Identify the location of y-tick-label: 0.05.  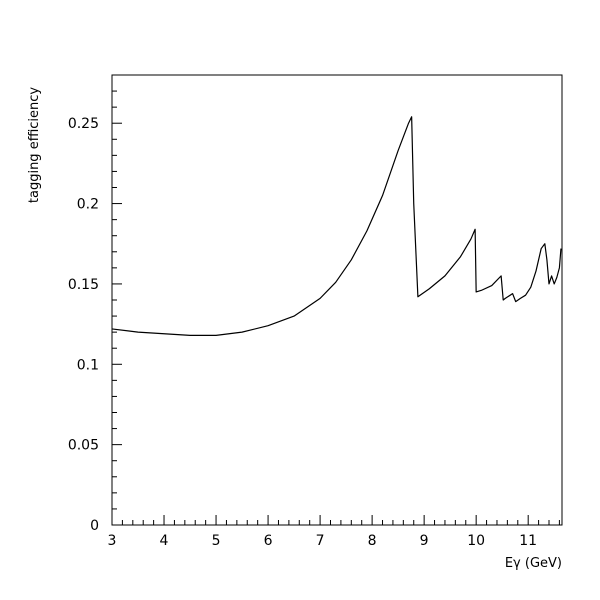
(83, 446).